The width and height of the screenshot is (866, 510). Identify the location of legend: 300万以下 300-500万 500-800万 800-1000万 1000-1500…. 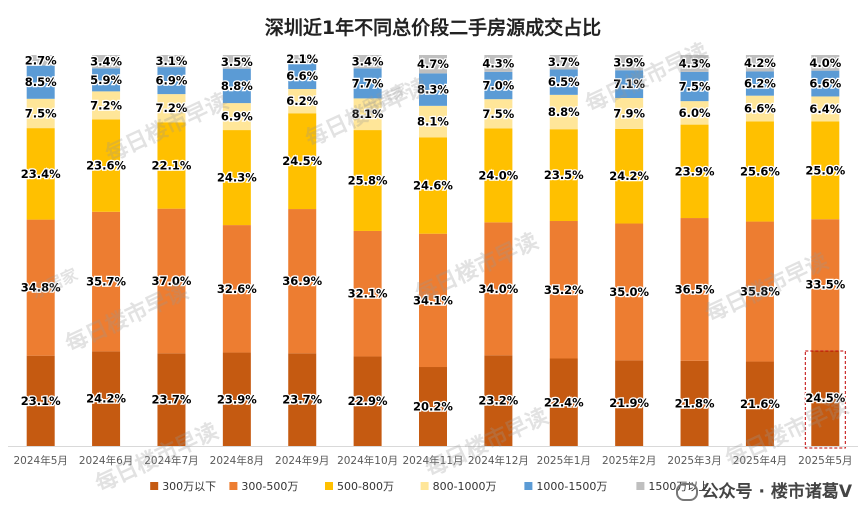
(429, 486).